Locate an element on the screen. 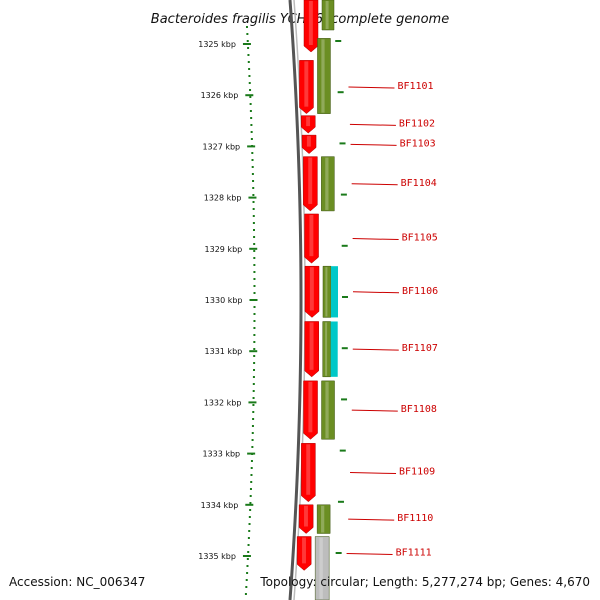 The image size is (600, 600). gene-bf1105-shine is located at coordinates (311, 235).